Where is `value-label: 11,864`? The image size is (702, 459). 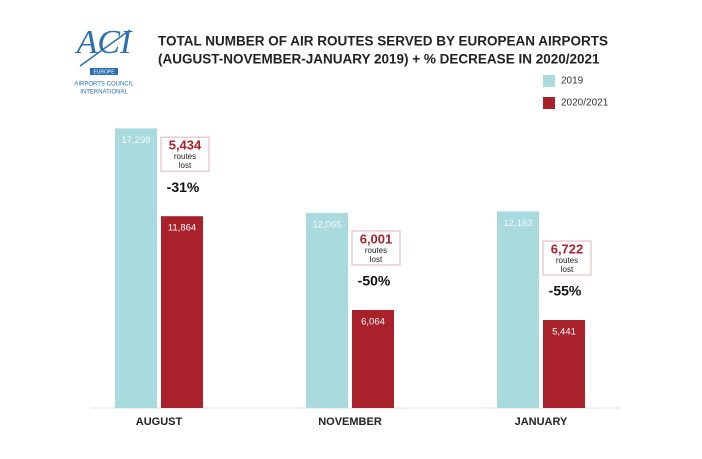
value-label: 11,864 is located at coordinates (182, 228).